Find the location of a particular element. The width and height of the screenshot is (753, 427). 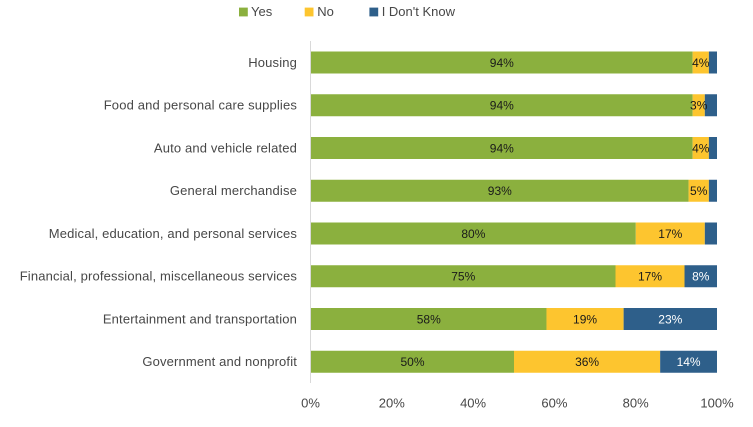

svg-text: 36% is located at coordinates (587, 362).